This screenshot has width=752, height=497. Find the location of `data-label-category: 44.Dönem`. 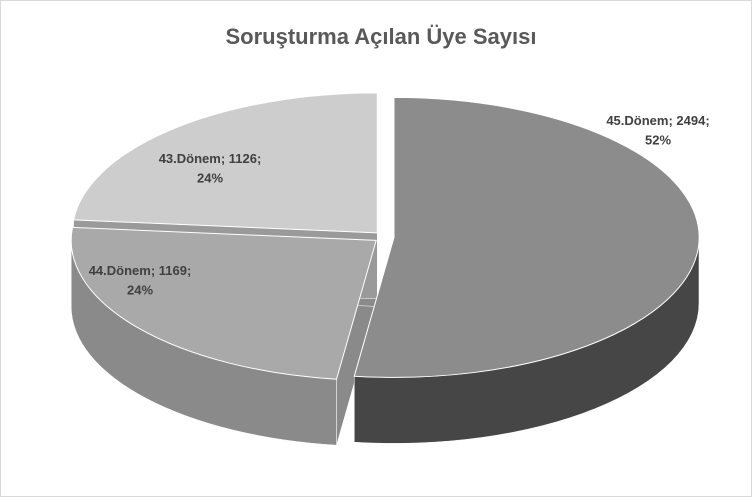

data-label-category: 44.Dönem is located at coordinates (120, 270).